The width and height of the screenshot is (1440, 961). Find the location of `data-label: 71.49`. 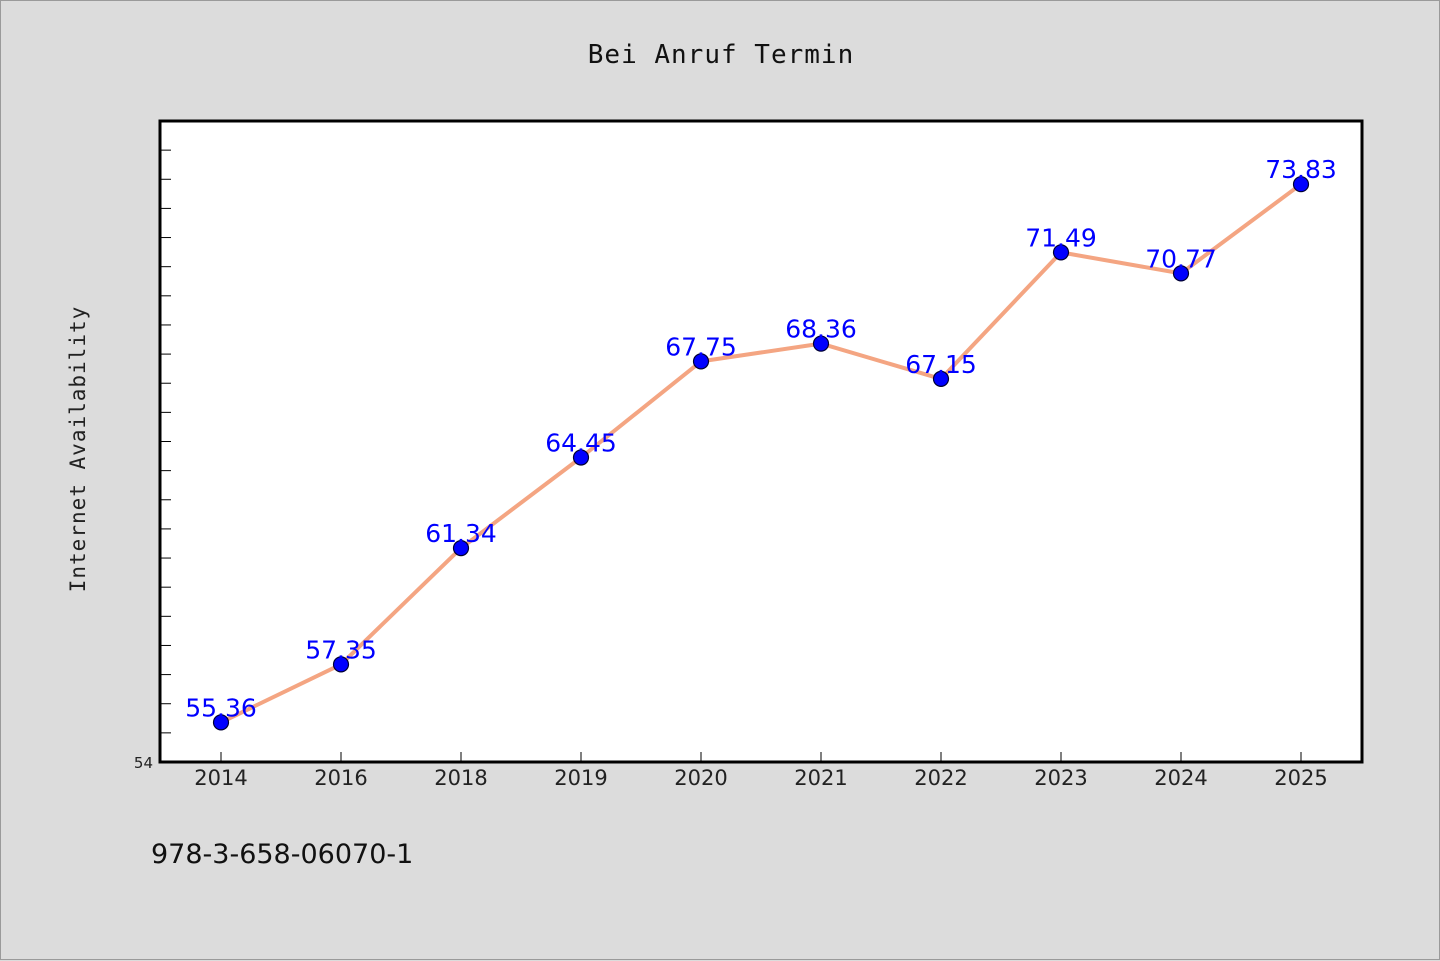

data-label: 71.49 is located at coordinates (1061, 237).